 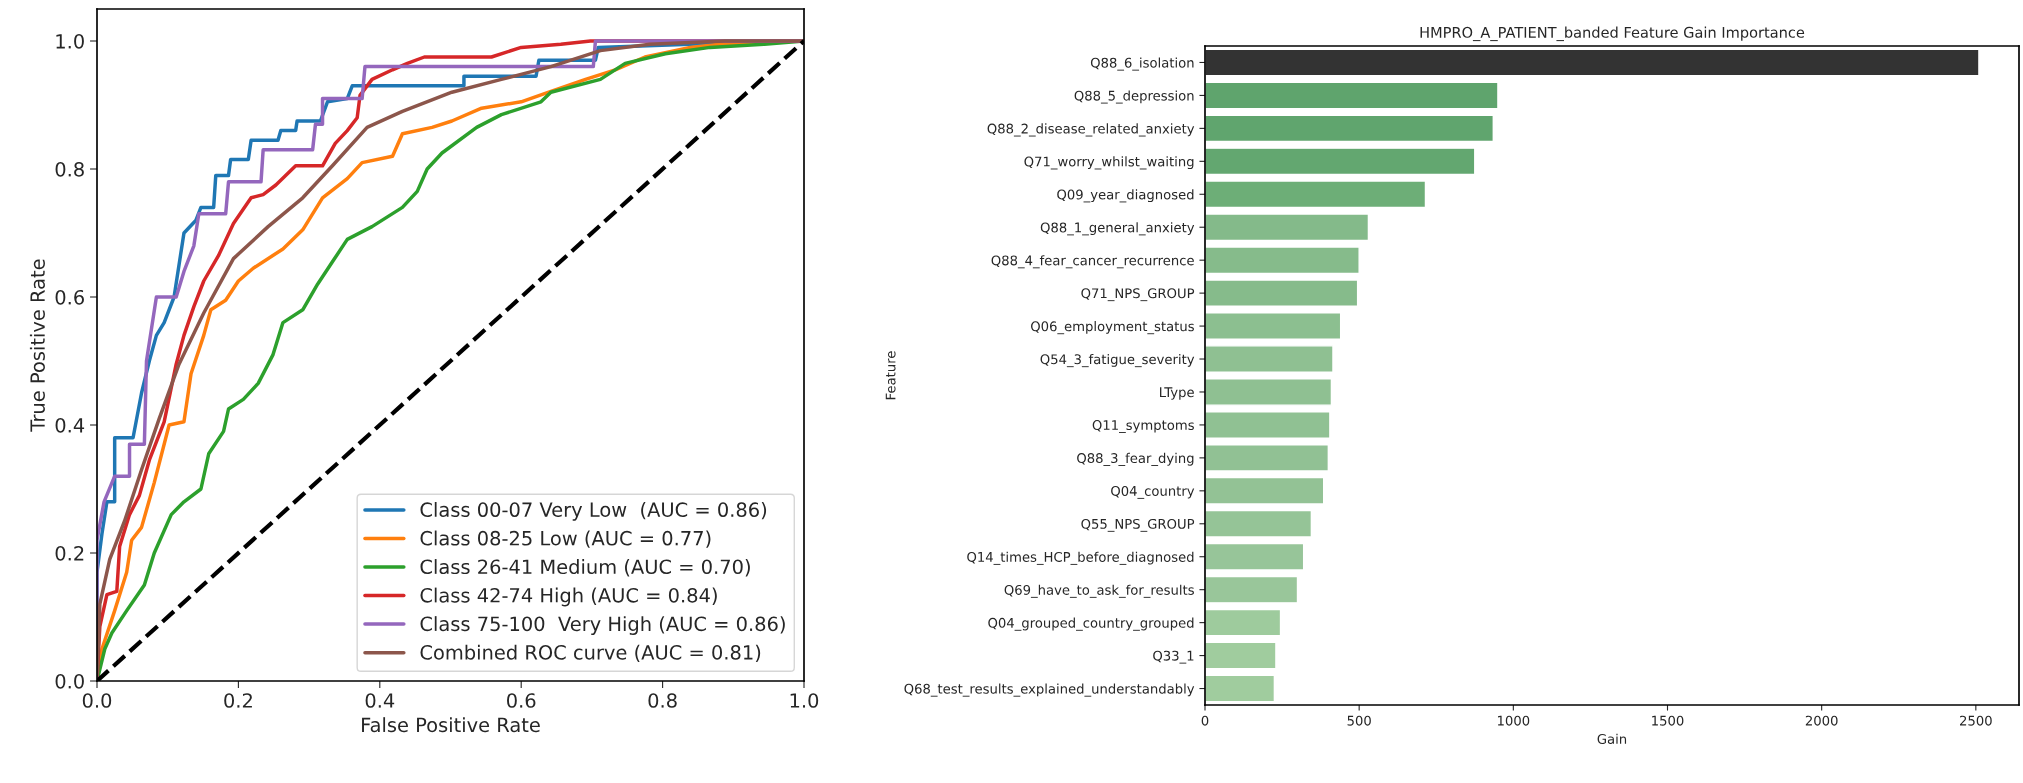 I want to click on y-tick-label: Q06_employment_status, so click(x=1112, y=328).